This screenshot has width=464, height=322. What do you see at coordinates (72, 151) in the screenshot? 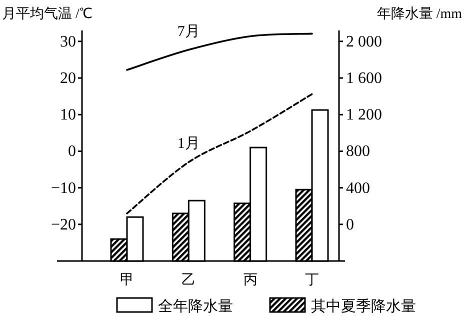
I see `y-tick-label: 0` at bounding box center [72, 151].